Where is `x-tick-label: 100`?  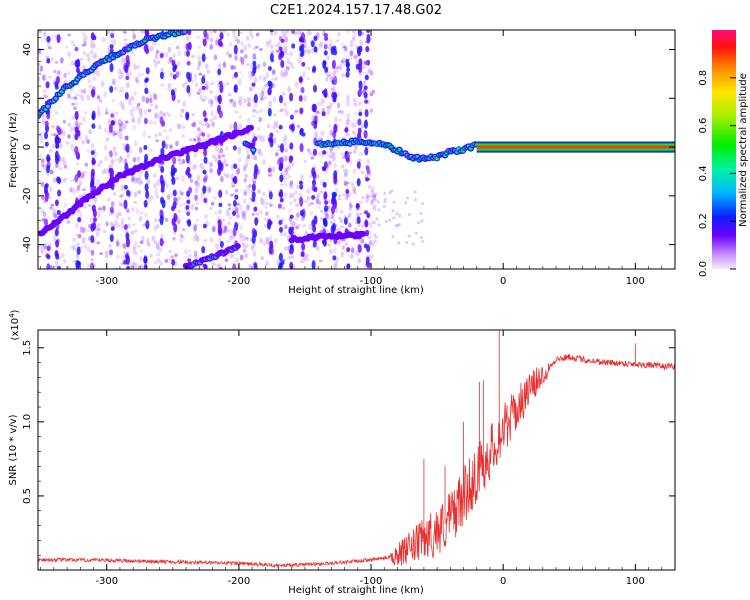
x-tick-label: 100 is located at coordinates (635, 581).